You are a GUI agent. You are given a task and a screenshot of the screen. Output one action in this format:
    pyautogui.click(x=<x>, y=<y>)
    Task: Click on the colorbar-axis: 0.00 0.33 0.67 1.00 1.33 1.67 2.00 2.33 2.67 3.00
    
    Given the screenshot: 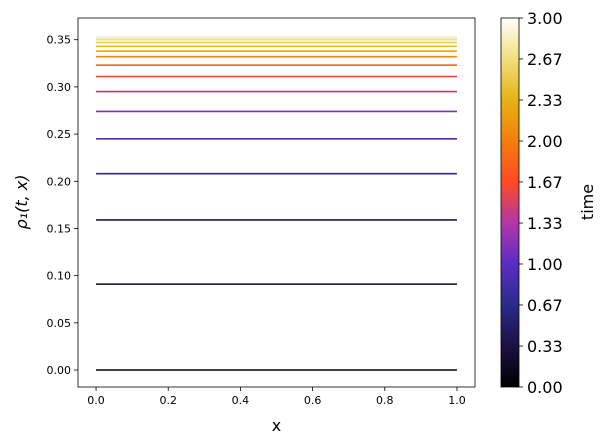 What is the action you would take?
    pyautogui.click(x=541, y=203)
    